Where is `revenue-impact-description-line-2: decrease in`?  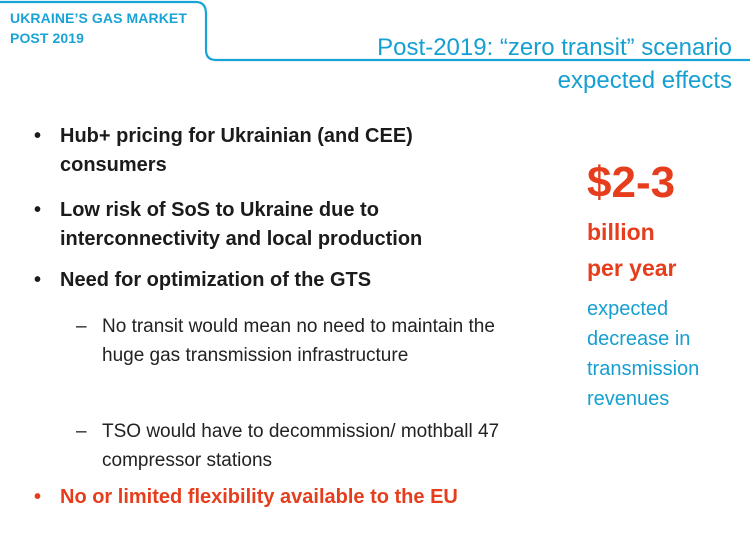
revenue-impact-description-line-2: decrease in is located at coordinates (639, 339).